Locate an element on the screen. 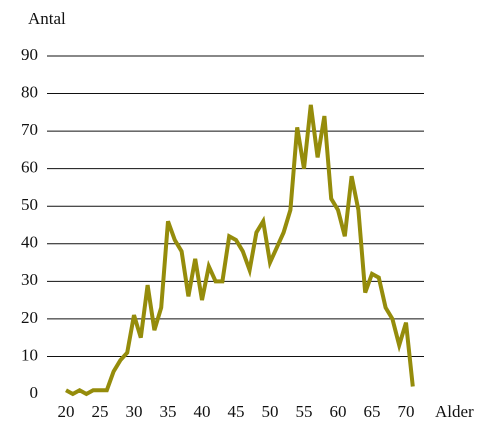 The height and width of the screenshot is (423, 488). y-tick-label: 0 is located at coordinates (34, 392).